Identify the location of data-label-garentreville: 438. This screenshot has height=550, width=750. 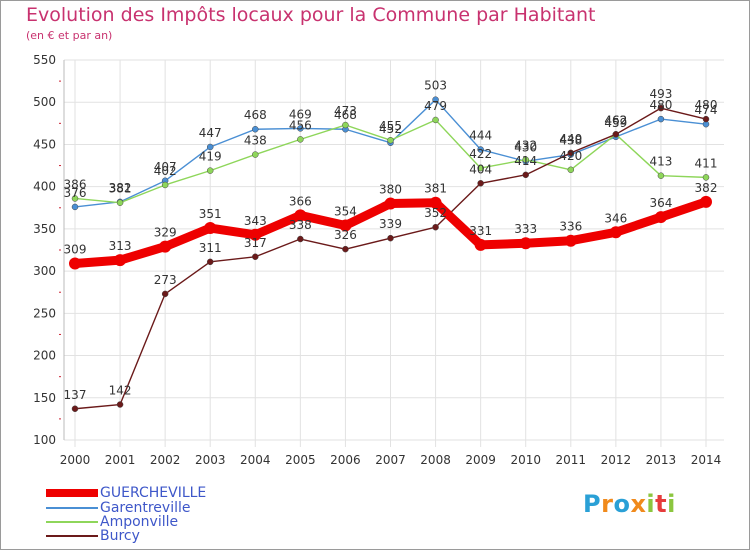
(570, 141).